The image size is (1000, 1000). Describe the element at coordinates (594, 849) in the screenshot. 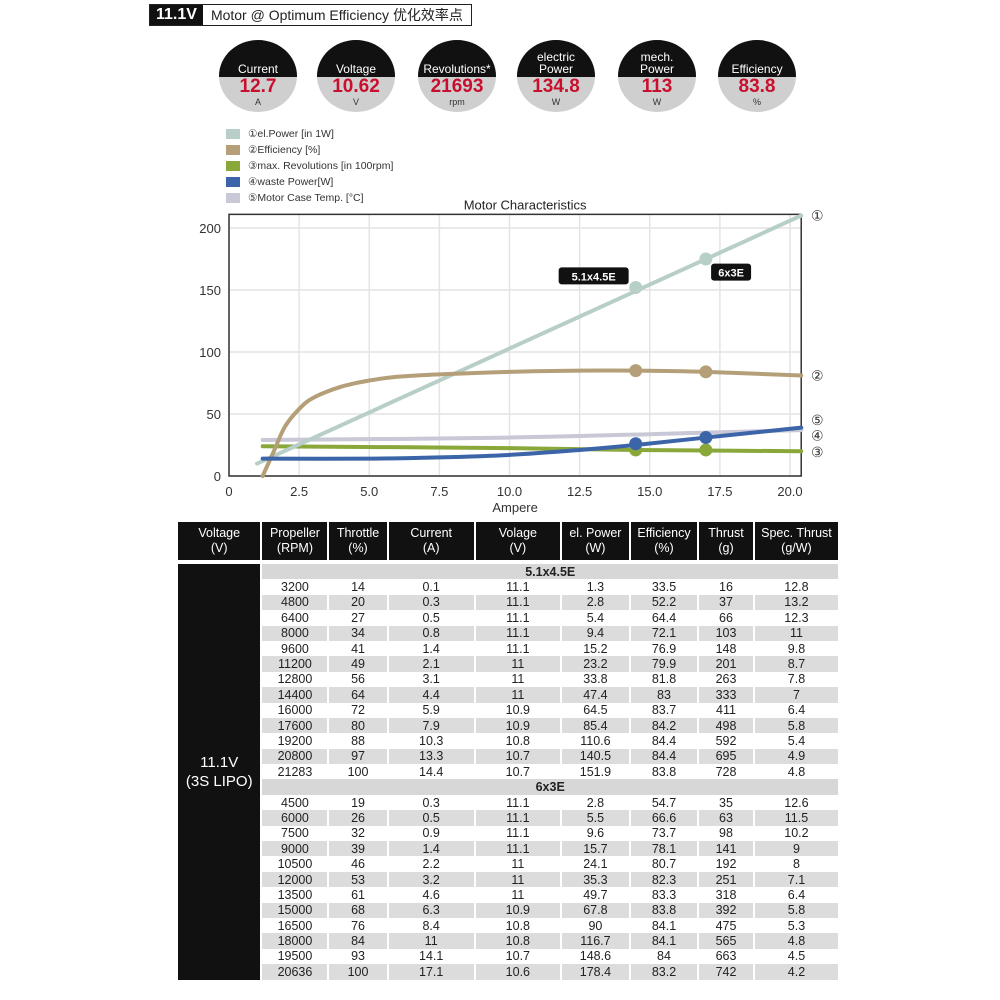

I see `table-cell: 15.7` at that location.